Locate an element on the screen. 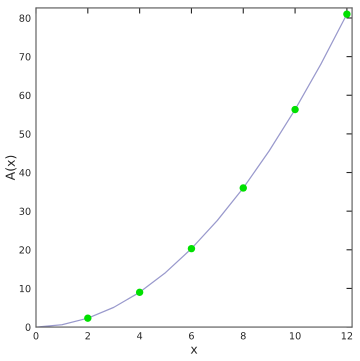 The height and width of the screenshot is (361, 360). x-tick-label: 12 is located at coordinates (347, 336).